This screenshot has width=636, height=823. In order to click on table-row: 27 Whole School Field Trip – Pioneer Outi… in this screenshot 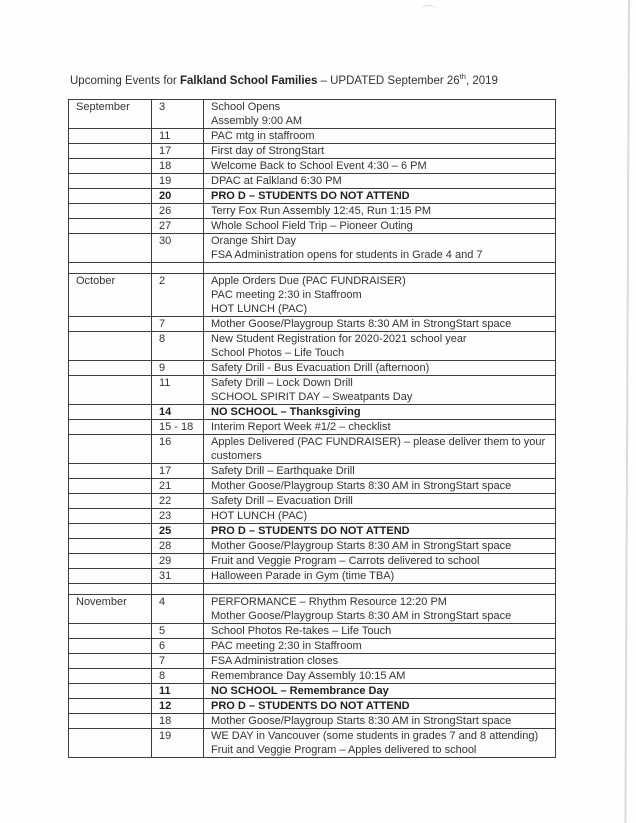, I will do `click(312, 226)`.